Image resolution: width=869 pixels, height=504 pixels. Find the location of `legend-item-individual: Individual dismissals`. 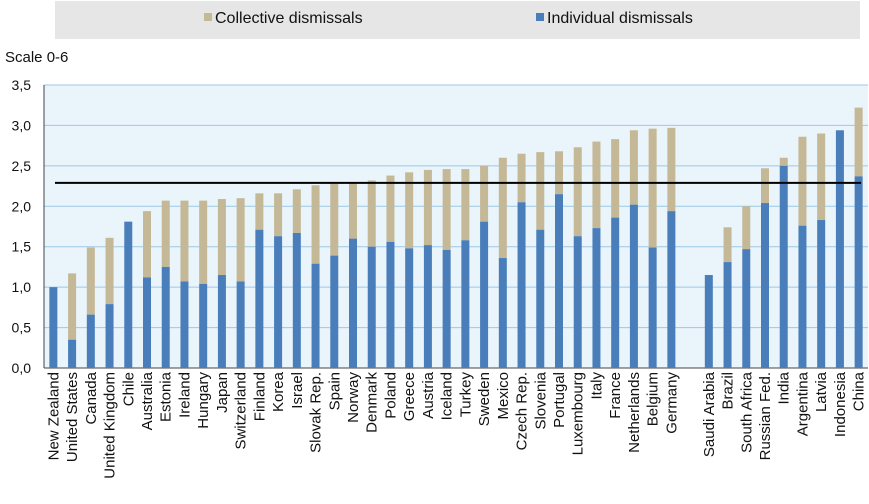

legend-item-individual: Individual dismissals is located at coordinates (614, 19).